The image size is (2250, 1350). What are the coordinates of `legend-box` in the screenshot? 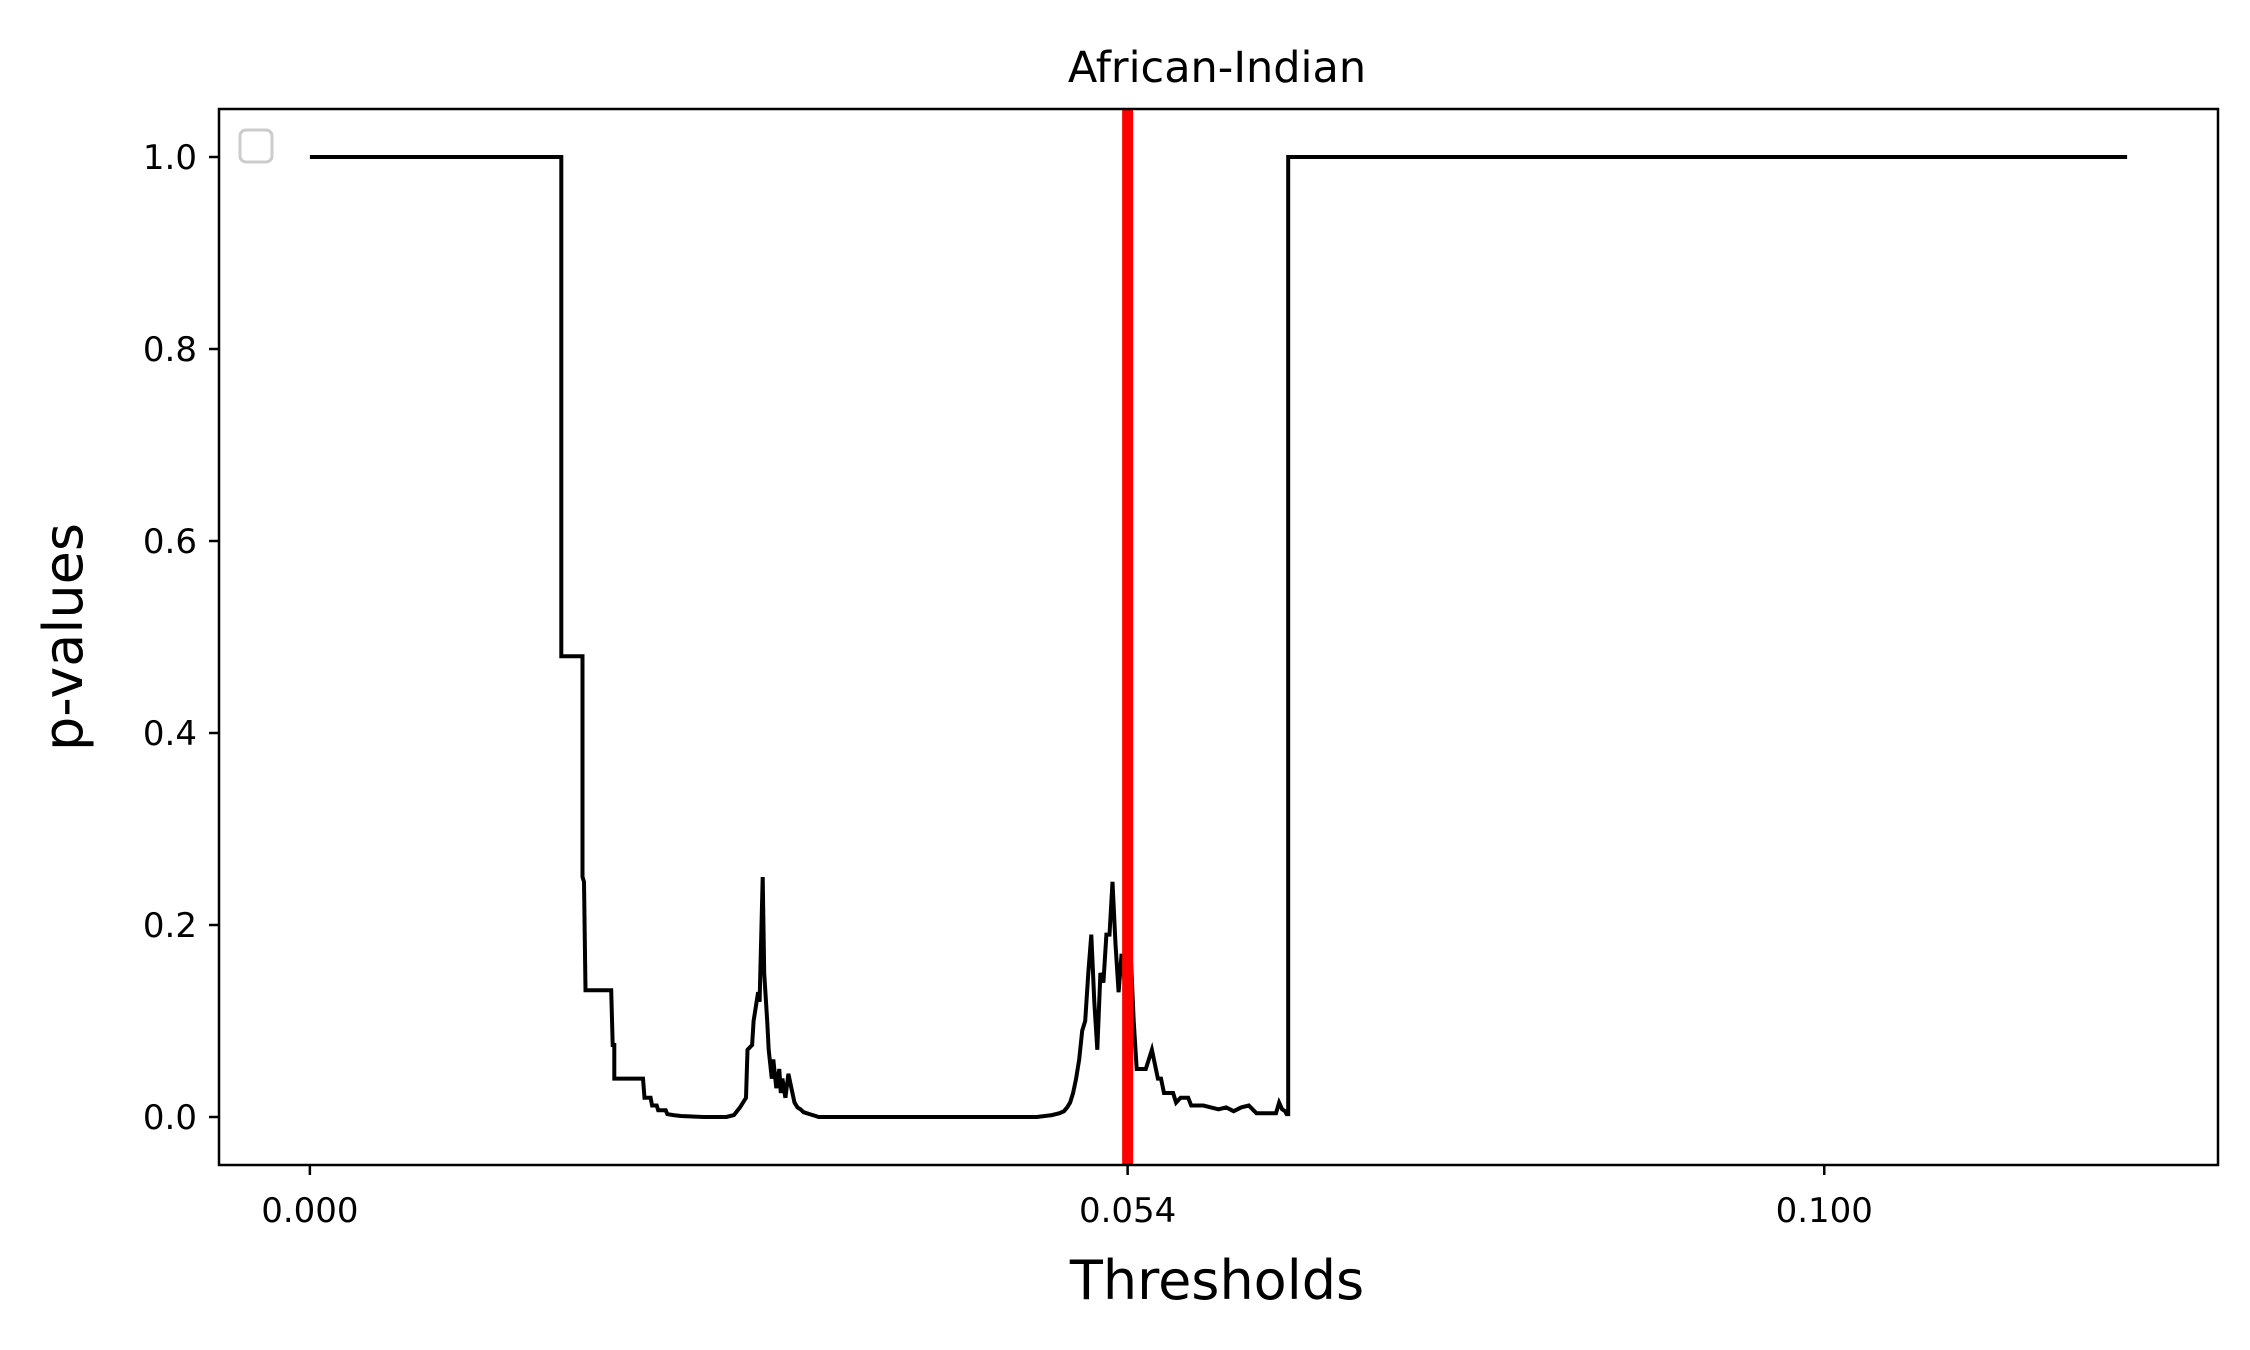 It's located at (256, 146).